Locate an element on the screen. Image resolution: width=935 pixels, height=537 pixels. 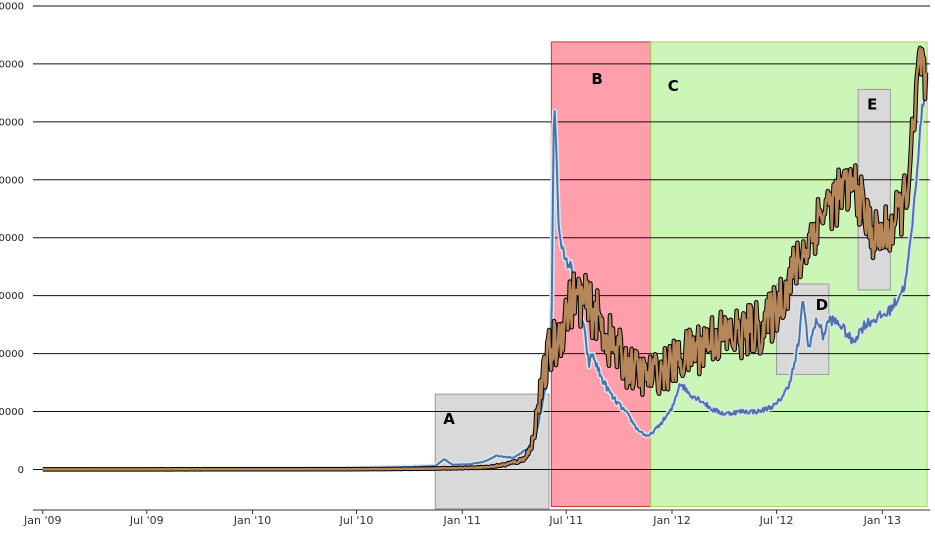
x-tick-label: Jan '13 is located at coordinates (882, 520).